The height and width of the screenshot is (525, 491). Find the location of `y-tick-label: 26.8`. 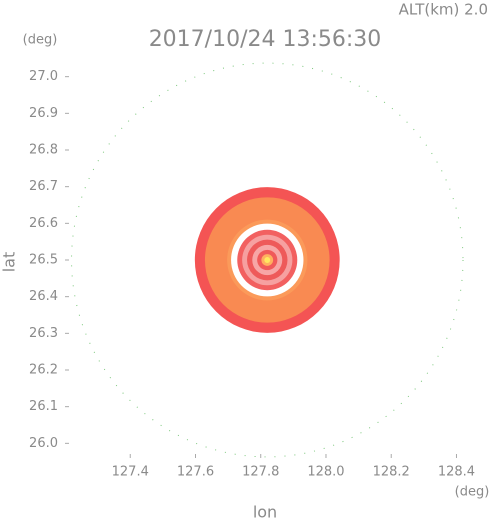

y-tick-label: 26.8 is located at coordinates (43, 150).